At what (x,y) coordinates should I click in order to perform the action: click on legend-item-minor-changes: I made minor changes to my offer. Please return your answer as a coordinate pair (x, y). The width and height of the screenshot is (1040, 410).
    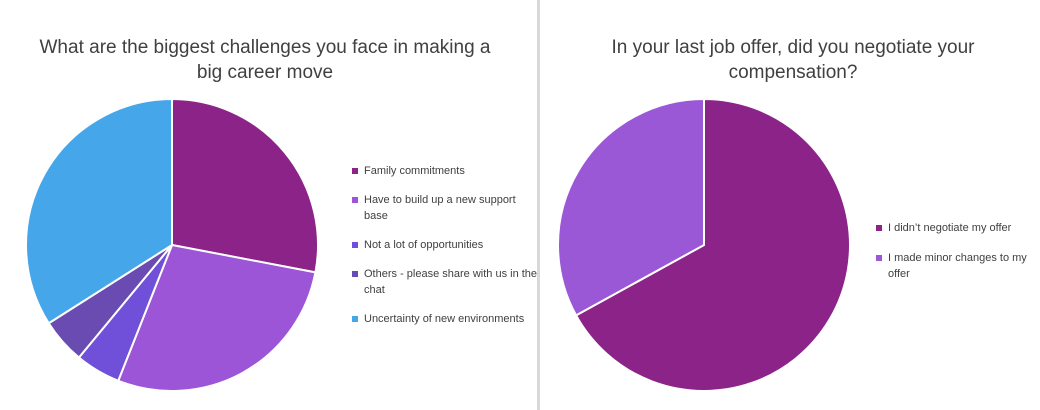
    Looking at the image, I should click on (956, 266).